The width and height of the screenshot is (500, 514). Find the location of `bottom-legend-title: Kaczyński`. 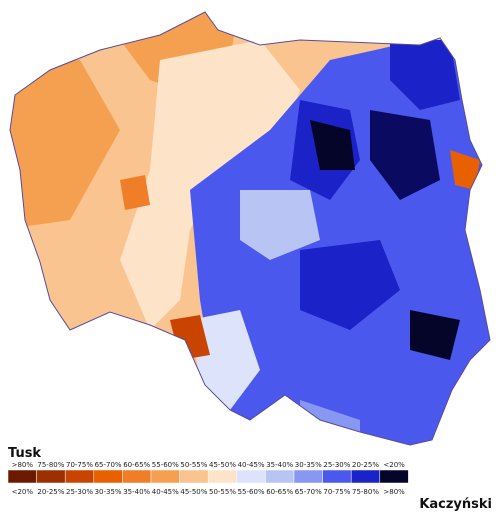

bottom-legend-title: Kaczyński is located at coordinates (455, 504).